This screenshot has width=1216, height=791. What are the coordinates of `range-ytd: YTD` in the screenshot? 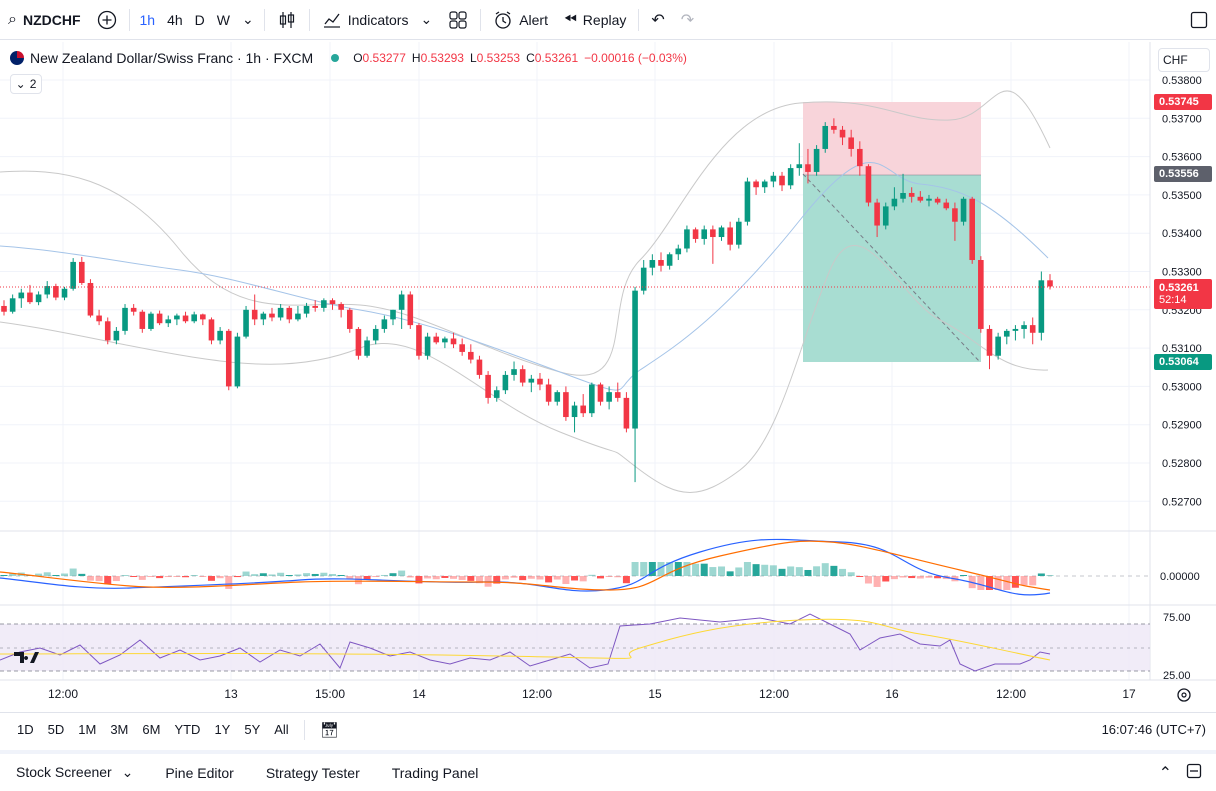 It's located at (187, 729).